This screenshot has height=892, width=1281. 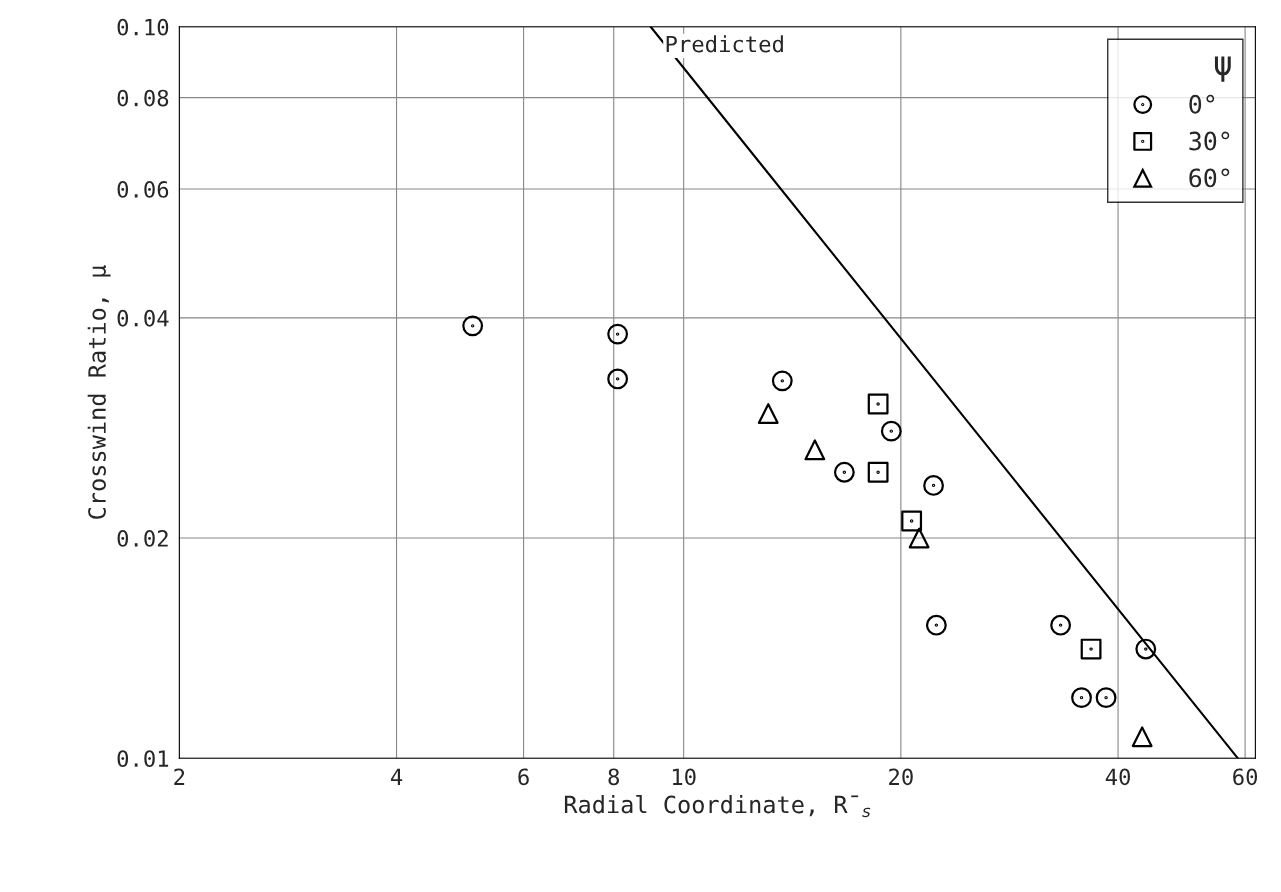 What do you see at coordinates (99, 392) in the screenshot?
I see `y-axis-title: Crosswind Ratio, μ` at bounding box center [99, 392].